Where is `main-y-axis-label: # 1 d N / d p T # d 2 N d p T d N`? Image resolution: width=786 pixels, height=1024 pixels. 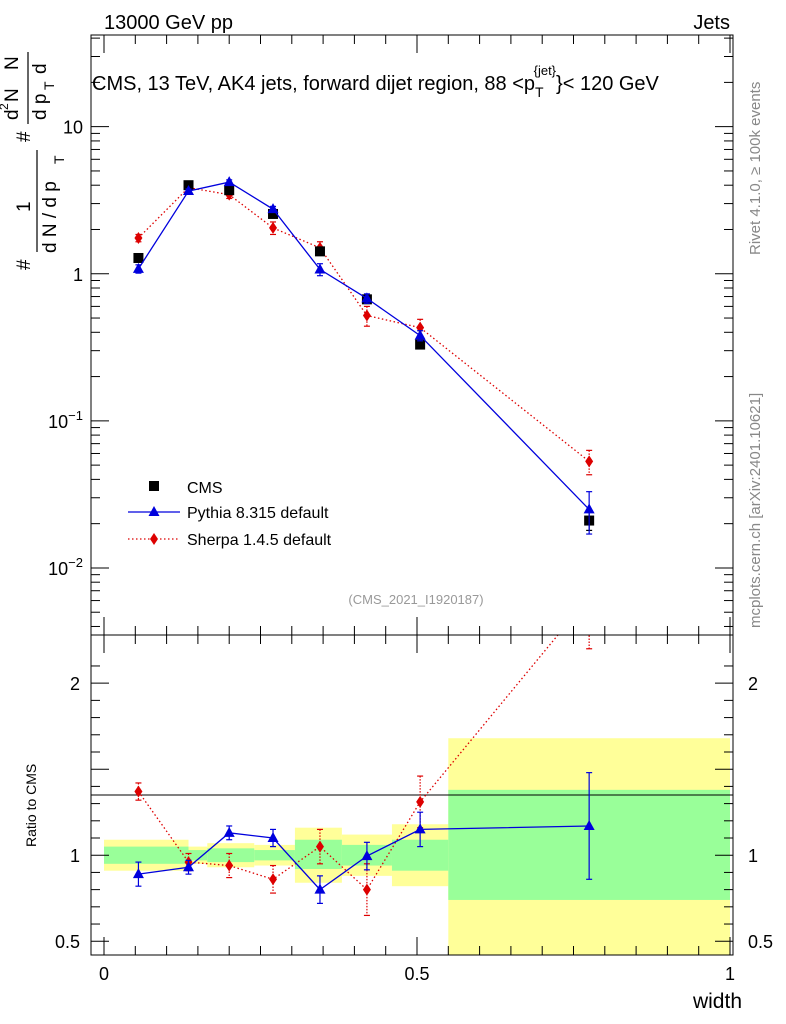
main-y-axis-label: # 1 d N / d p T # d 2 N d p T d N is located at coordinates (33, 161).